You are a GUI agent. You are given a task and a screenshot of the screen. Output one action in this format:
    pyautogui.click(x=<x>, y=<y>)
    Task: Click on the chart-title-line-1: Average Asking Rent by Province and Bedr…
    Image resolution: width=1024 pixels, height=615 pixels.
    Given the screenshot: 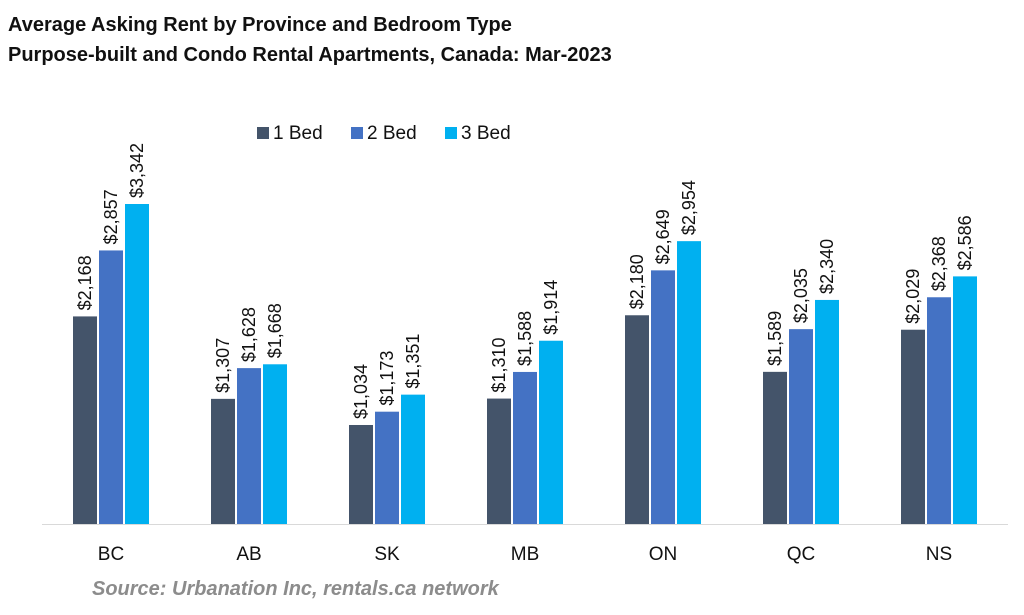 What is the action you would take?
    pyautogui.click(x=260, y=25)
    